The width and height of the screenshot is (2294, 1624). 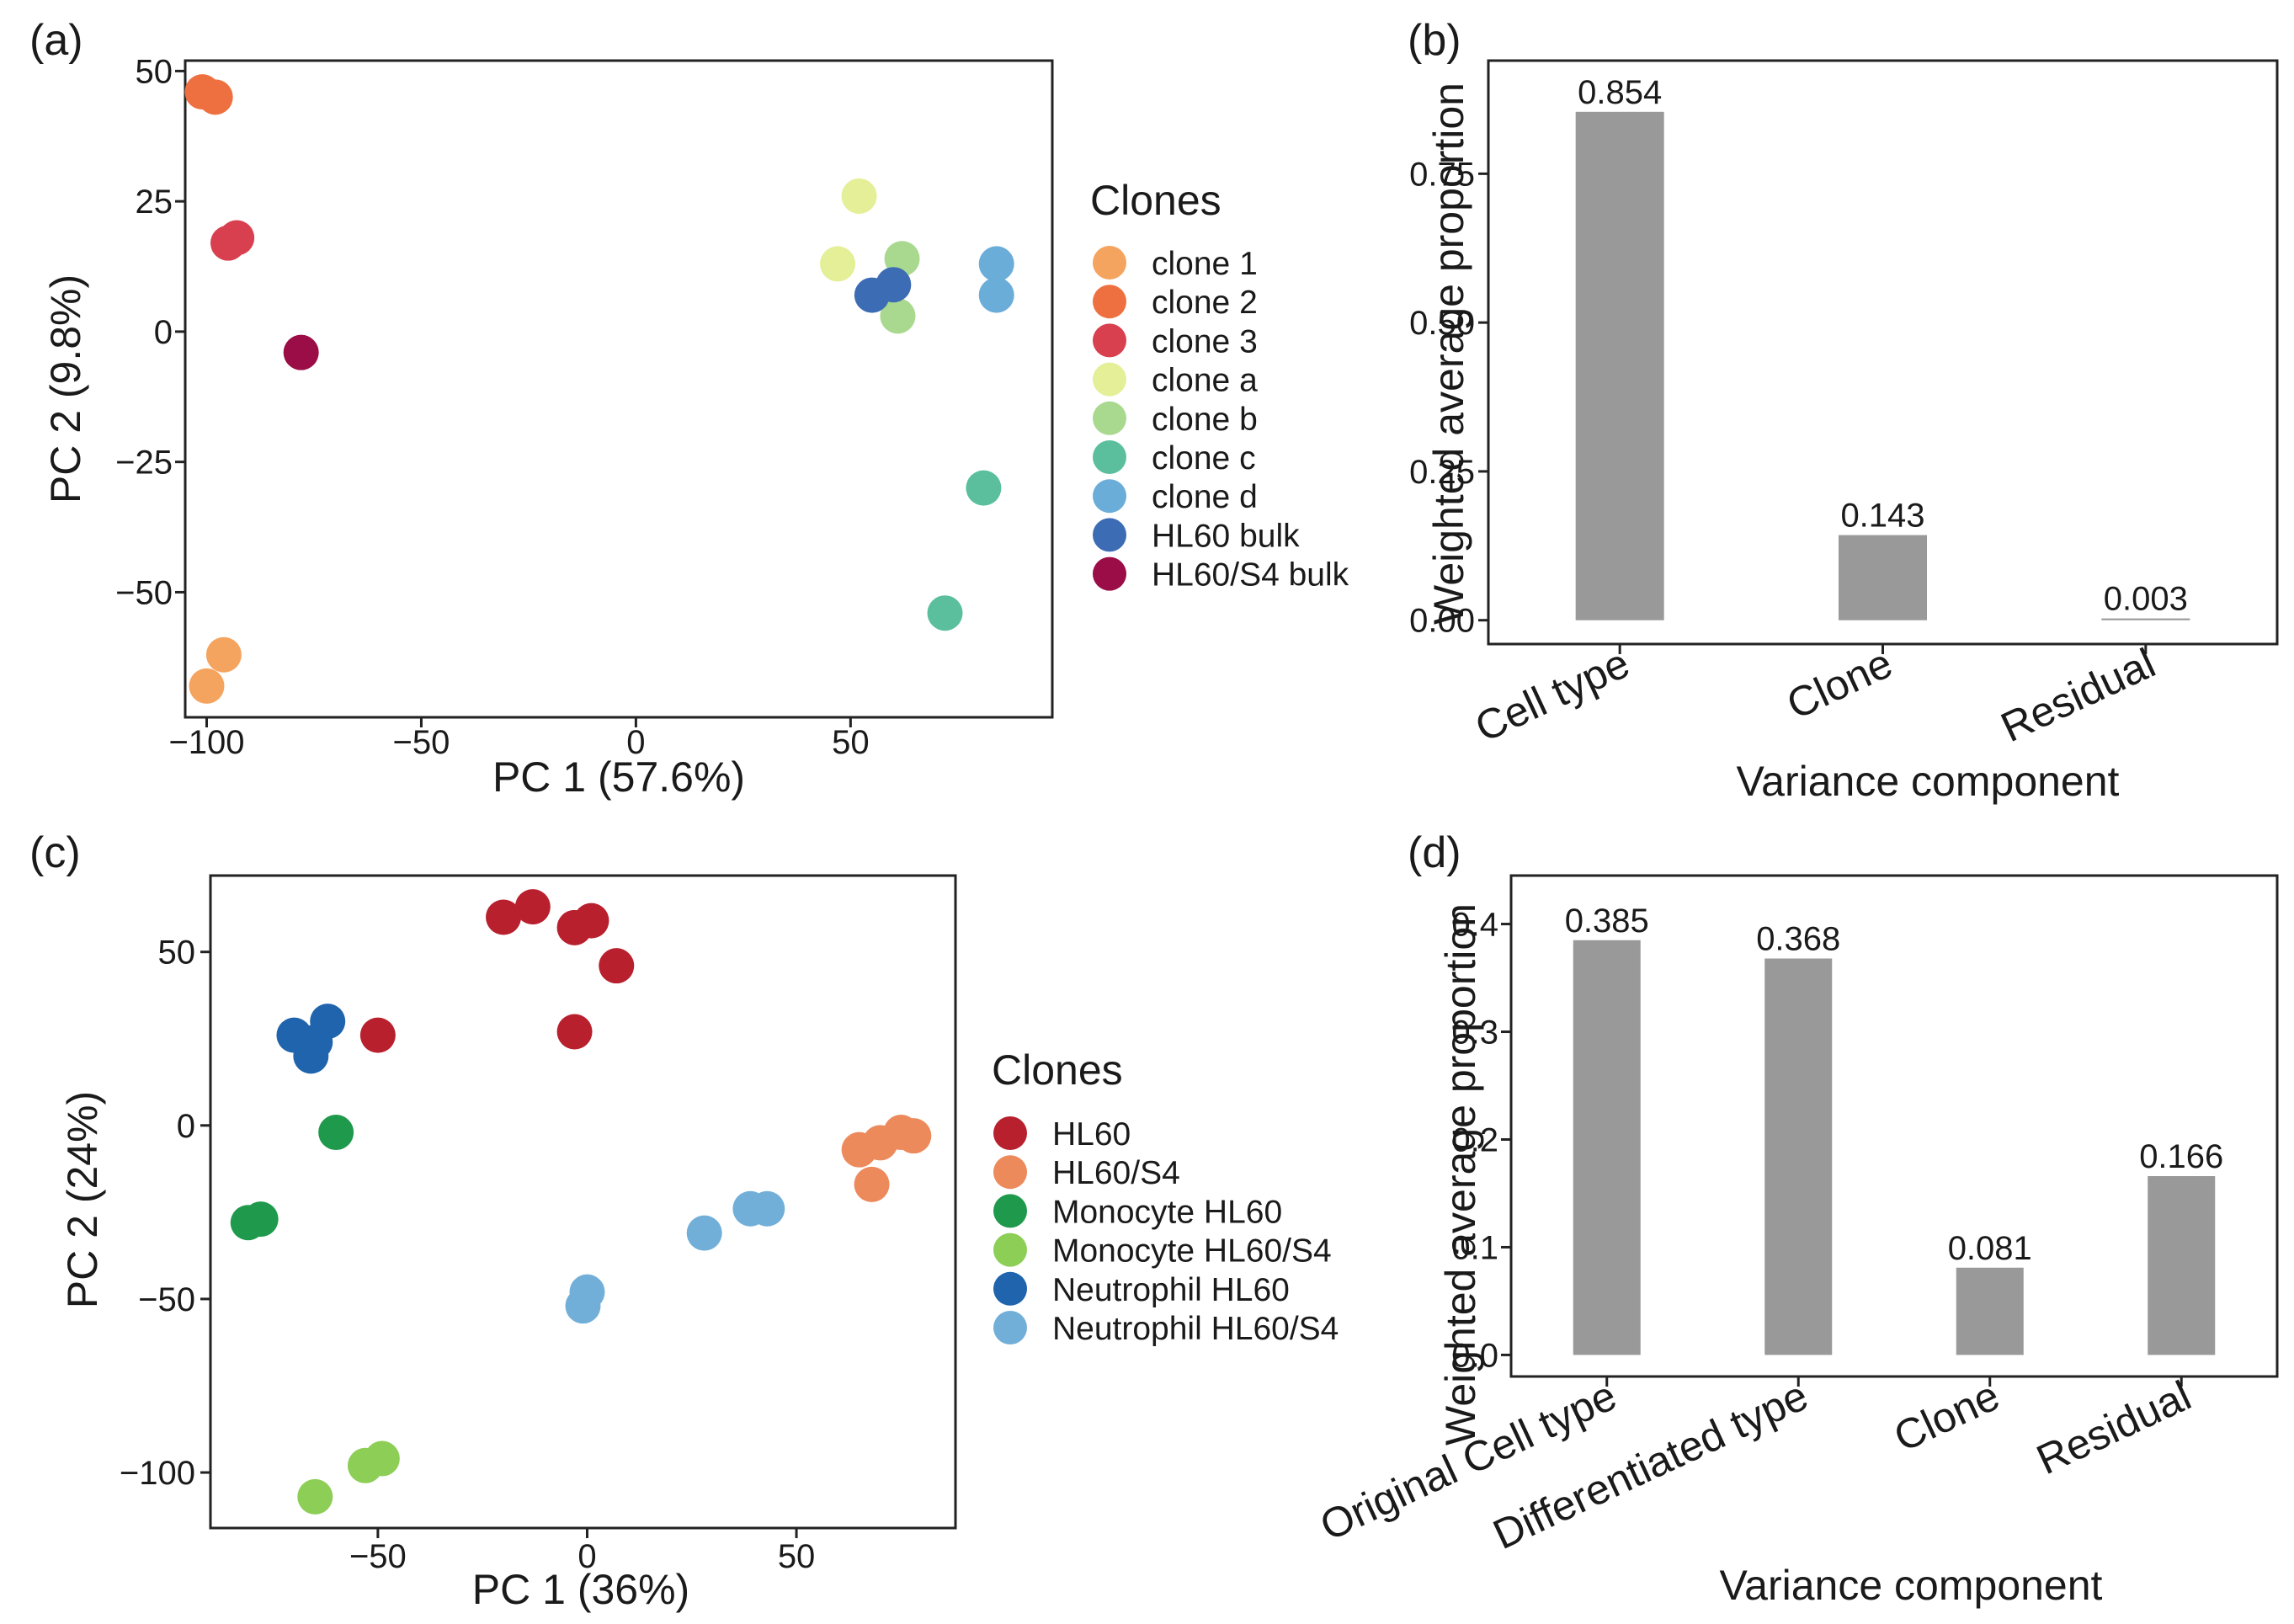 I want to click on scatter-point-clone-a, so click(x=838, y=264).